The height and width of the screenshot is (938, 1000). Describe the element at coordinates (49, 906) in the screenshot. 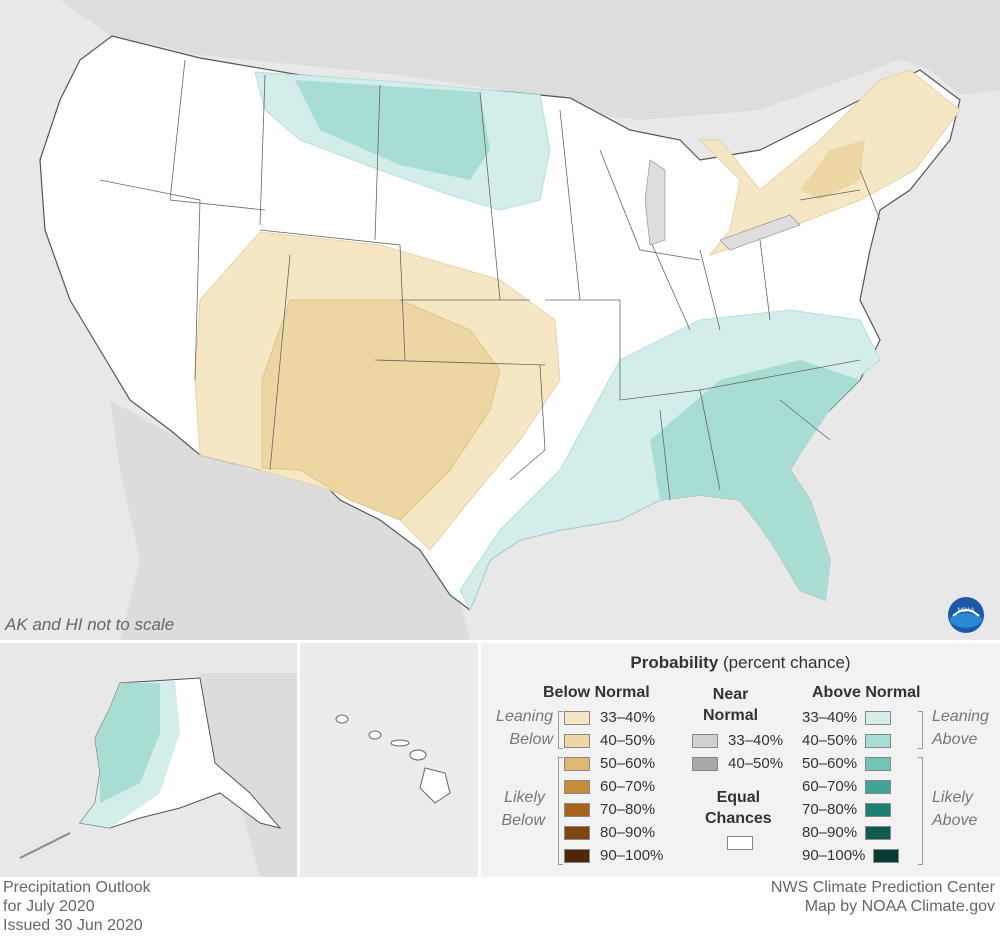

I see `footer-period: for July 2020` at that location.